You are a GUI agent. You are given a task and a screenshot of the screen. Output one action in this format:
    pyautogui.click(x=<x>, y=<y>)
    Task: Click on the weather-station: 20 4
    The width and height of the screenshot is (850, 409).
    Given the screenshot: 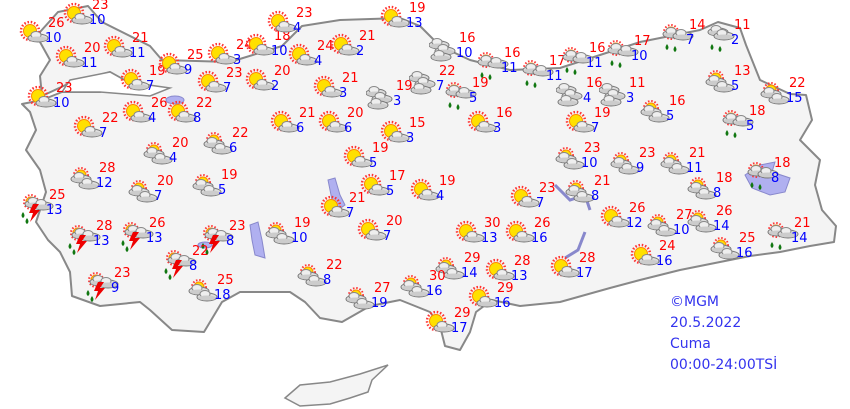 What is the action you would take?
    pyautogui.click(x=172, y=156)
    